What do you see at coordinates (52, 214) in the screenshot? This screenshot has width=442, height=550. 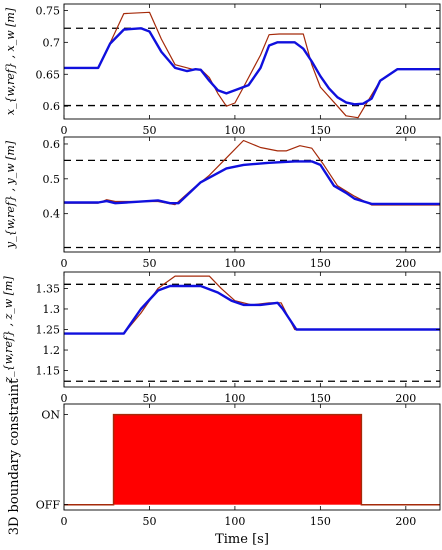 I see `y-tick-label: 0.4` at bounding box center [52, 214].